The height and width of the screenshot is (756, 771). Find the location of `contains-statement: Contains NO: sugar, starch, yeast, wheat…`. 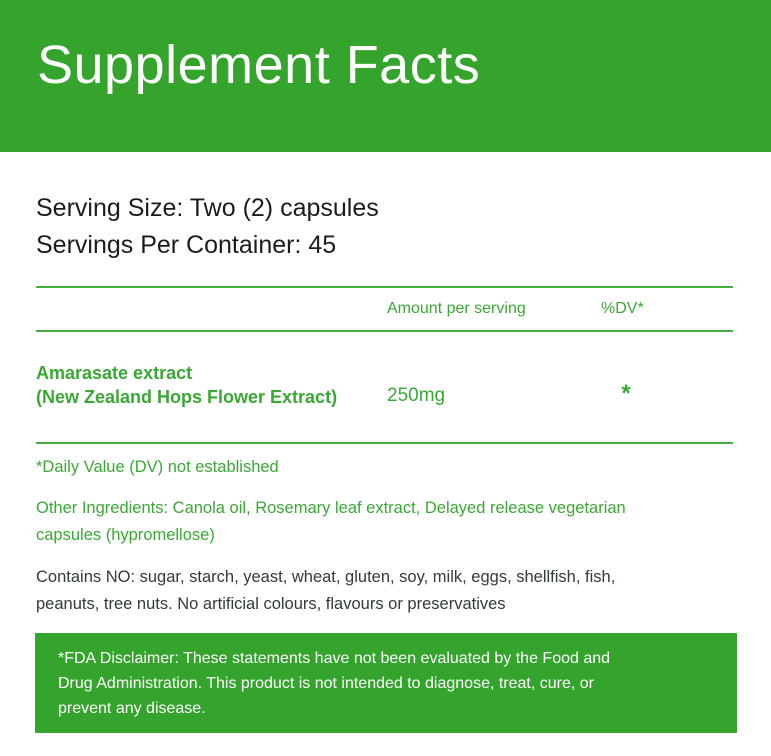

contains-statement: Contains NO: sugar, starch, yeast, wheat… is located at coordinates (325, 591).